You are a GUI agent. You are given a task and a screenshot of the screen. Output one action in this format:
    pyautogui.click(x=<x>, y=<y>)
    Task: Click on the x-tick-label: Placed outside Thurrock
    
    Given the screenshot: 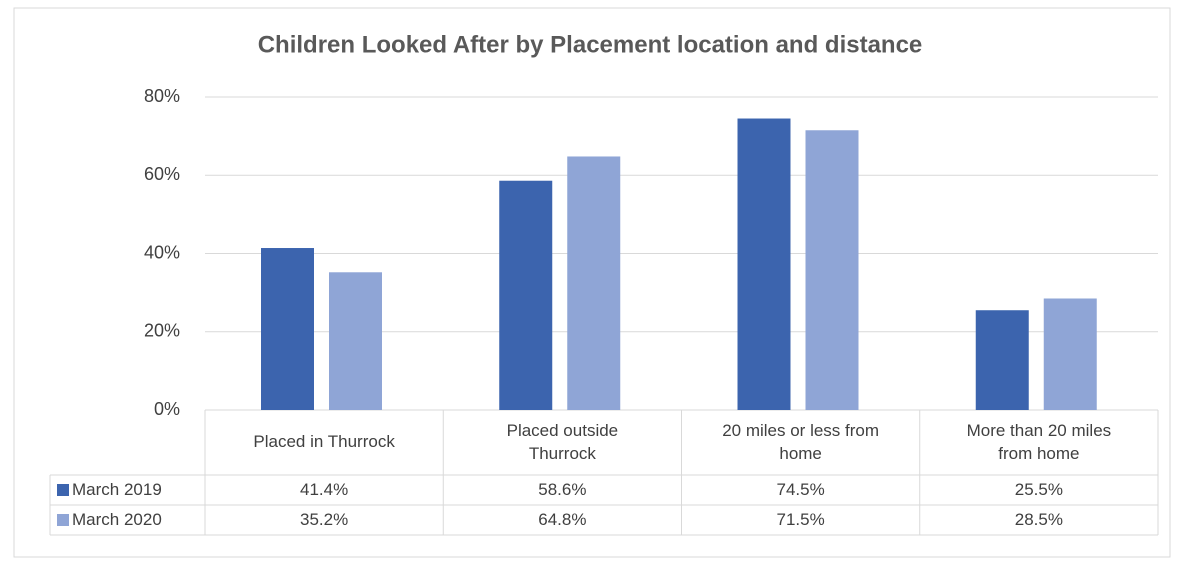 What is the action you would take?
    pyautogui.click(x=562, y=442)
    